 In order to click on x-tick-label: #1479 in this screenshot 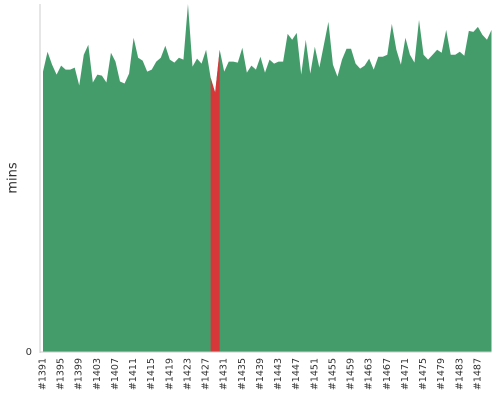, I will do `click(441, 374)`.